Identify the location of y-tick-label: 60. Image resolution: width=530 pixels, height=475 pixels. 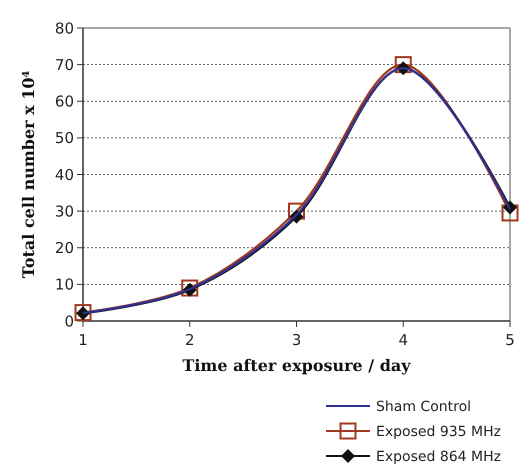
(64, 101).